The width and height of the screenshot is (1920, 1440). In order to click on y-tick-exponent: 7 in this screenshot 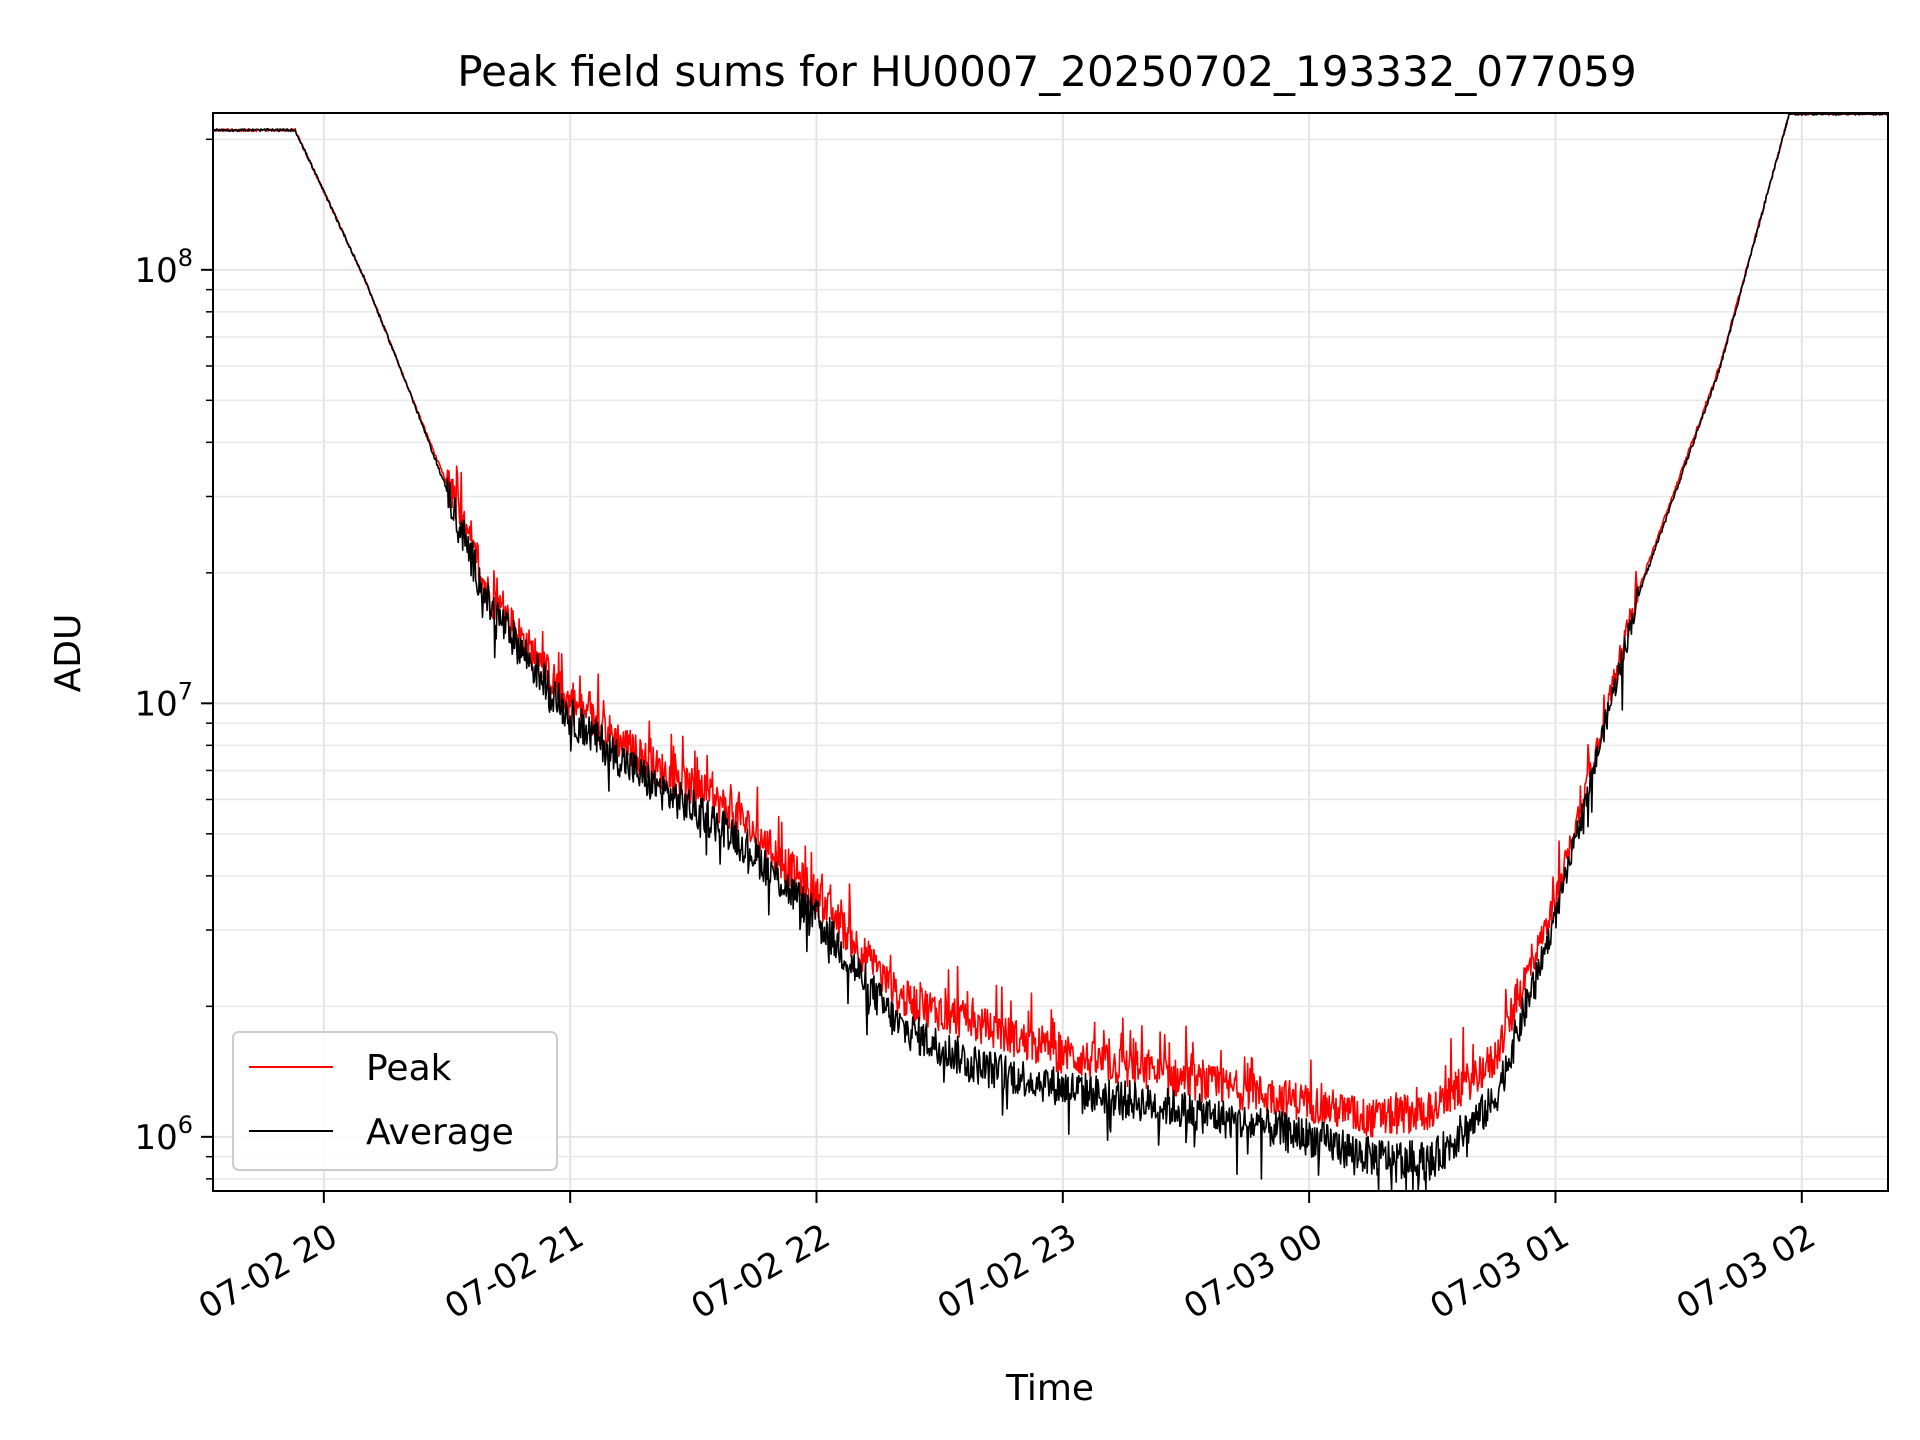, I will do `click(185, 691)`.